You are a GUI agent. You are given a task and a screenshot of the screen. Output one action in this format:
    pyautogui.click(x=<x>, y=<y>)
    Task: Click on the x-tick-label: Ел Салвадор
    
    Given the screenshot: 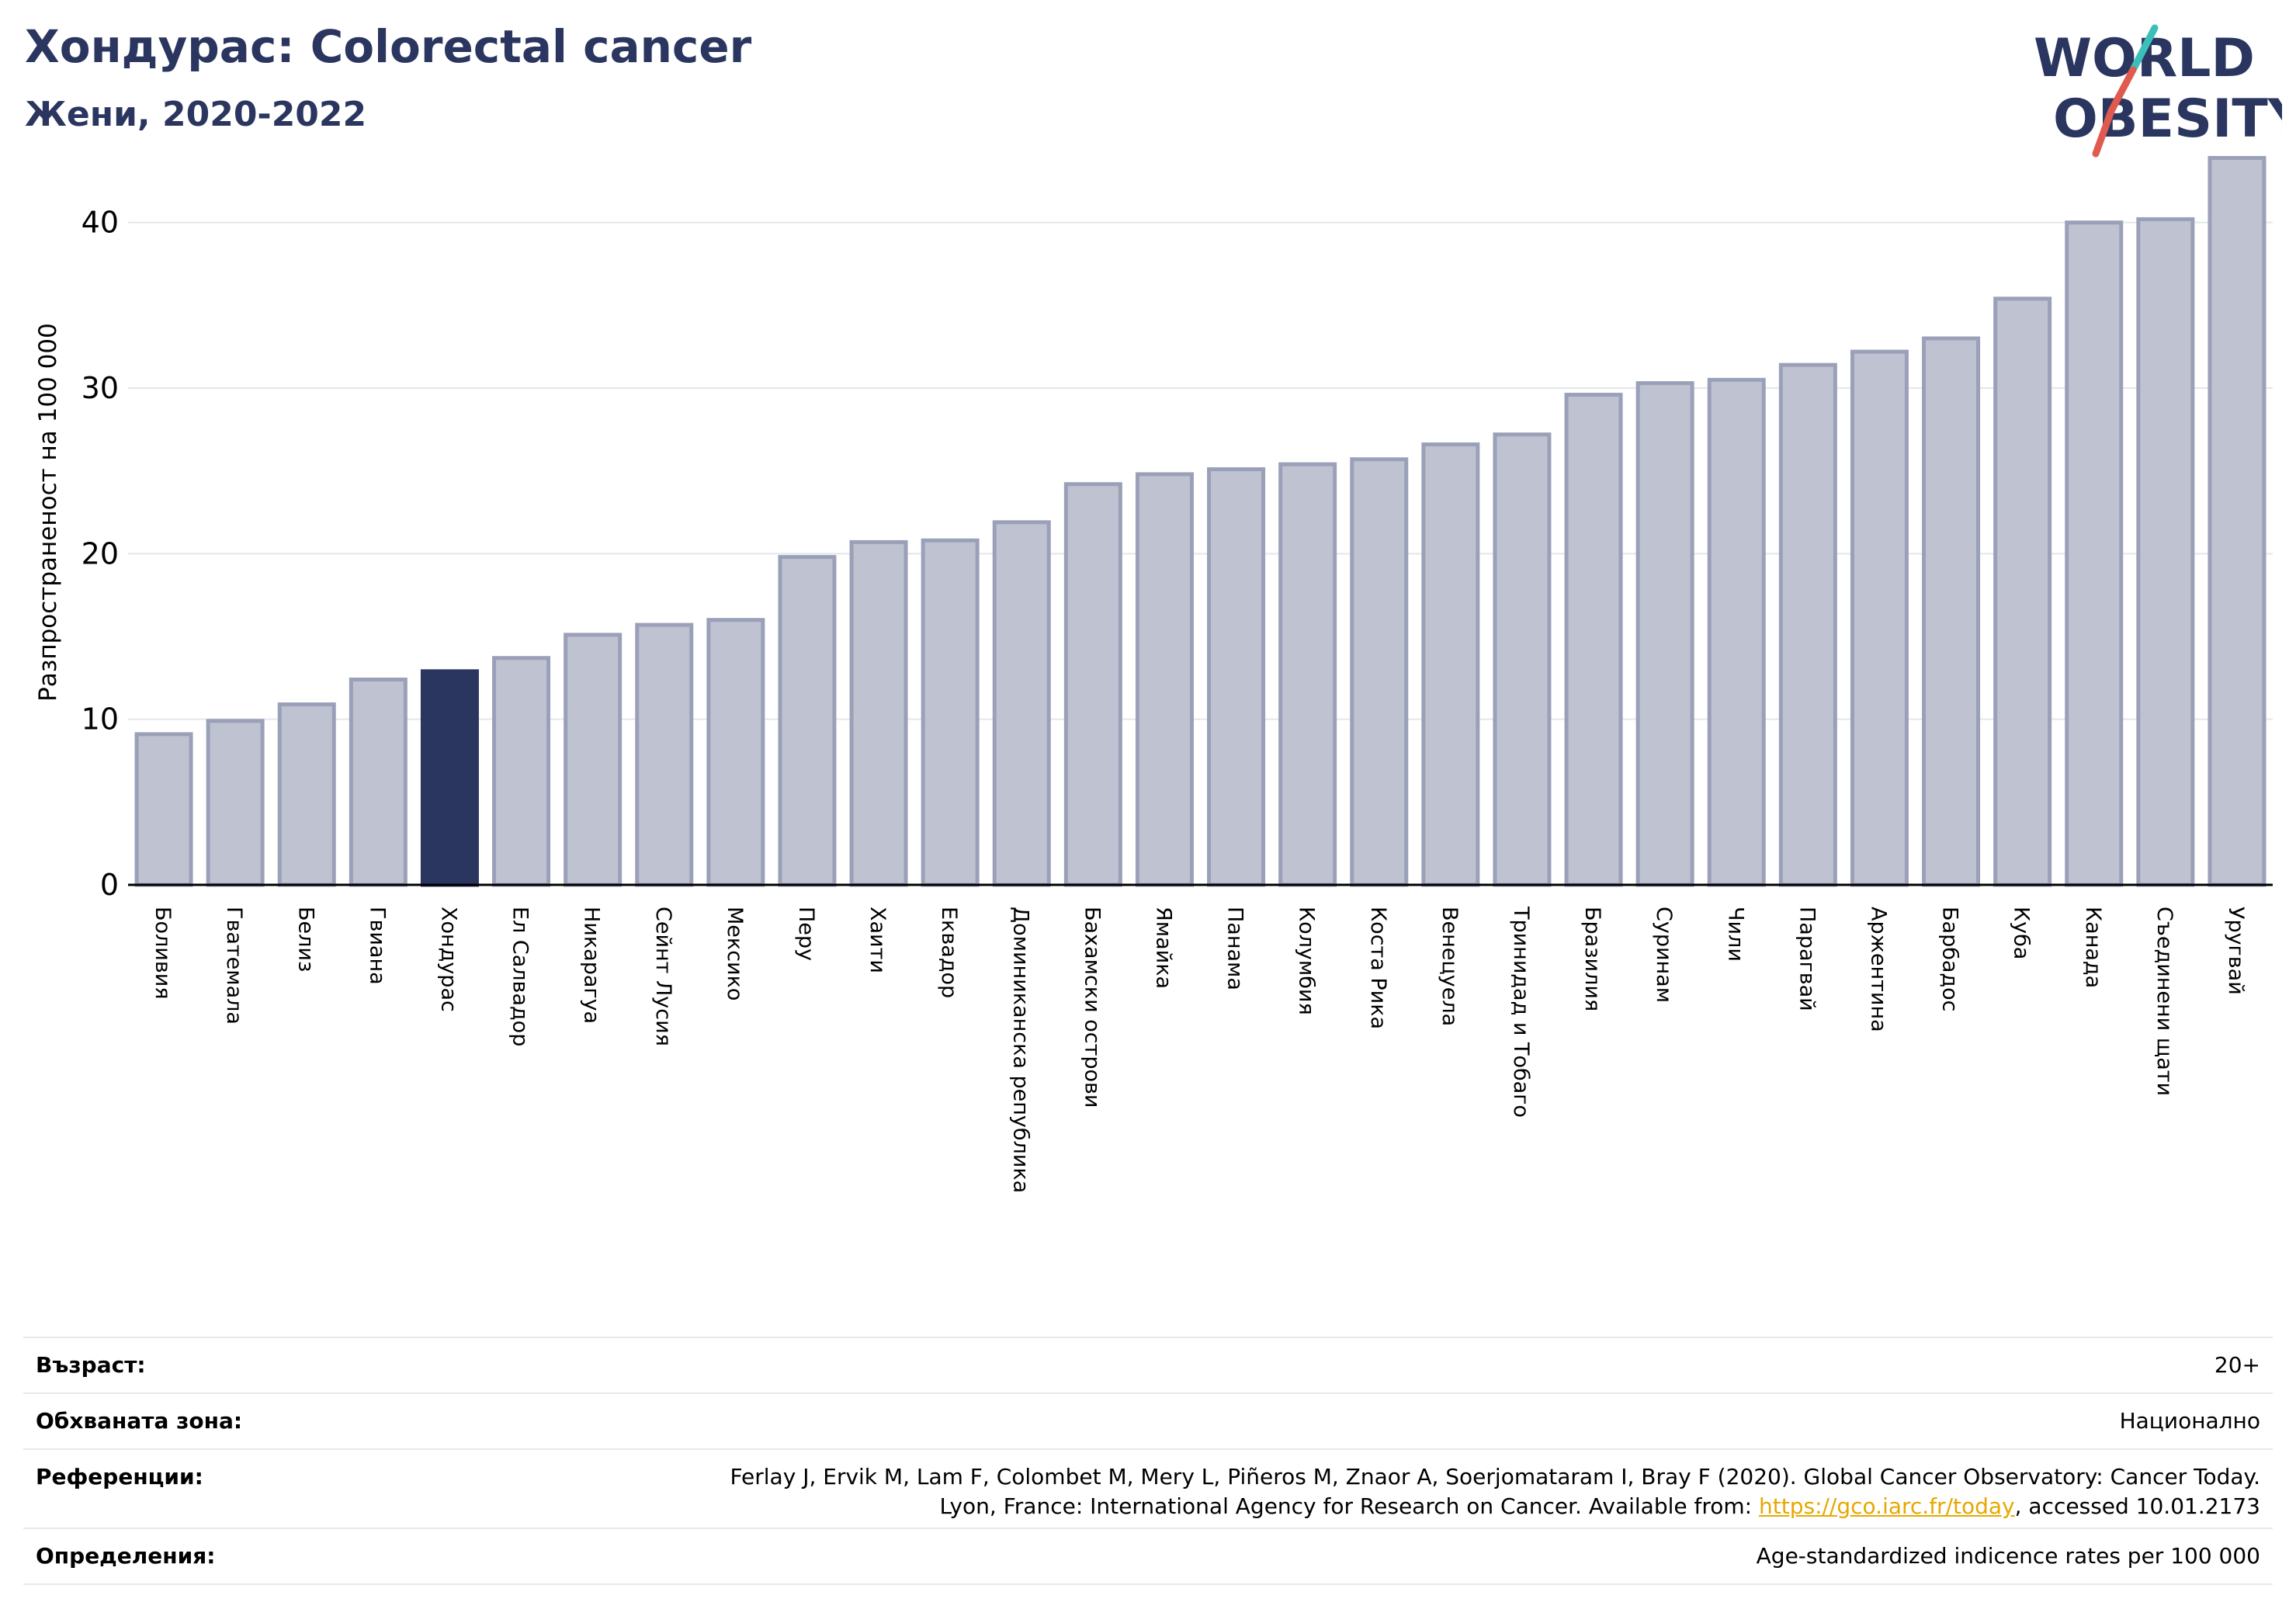 What is the action you would take?
    pyautogui.click(x=520, y=976)
    